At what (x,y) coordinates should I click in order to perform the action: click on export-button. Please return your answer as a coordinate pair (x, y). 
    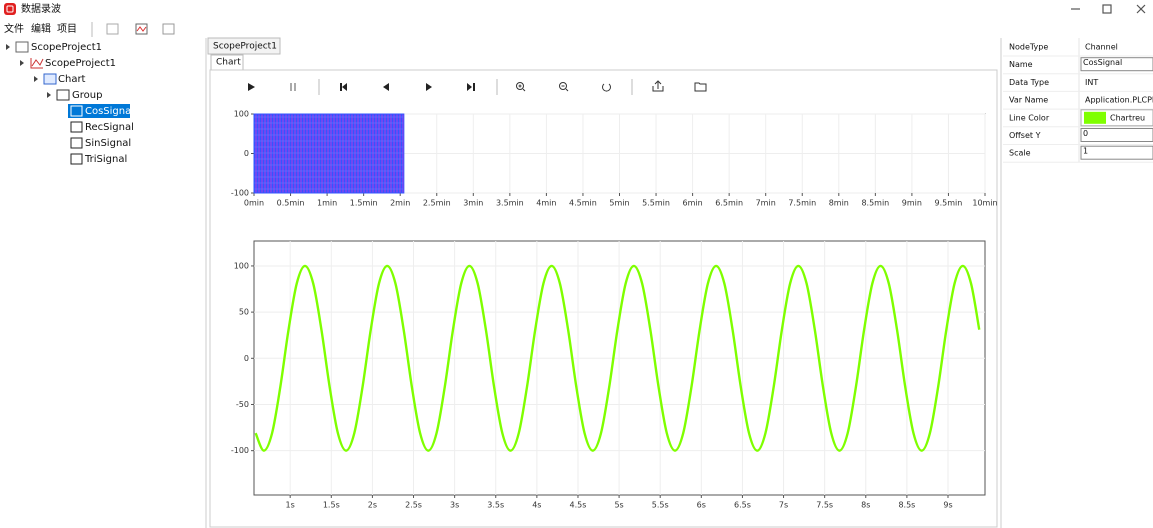
    Looking at the image, I should click on (658, 86).